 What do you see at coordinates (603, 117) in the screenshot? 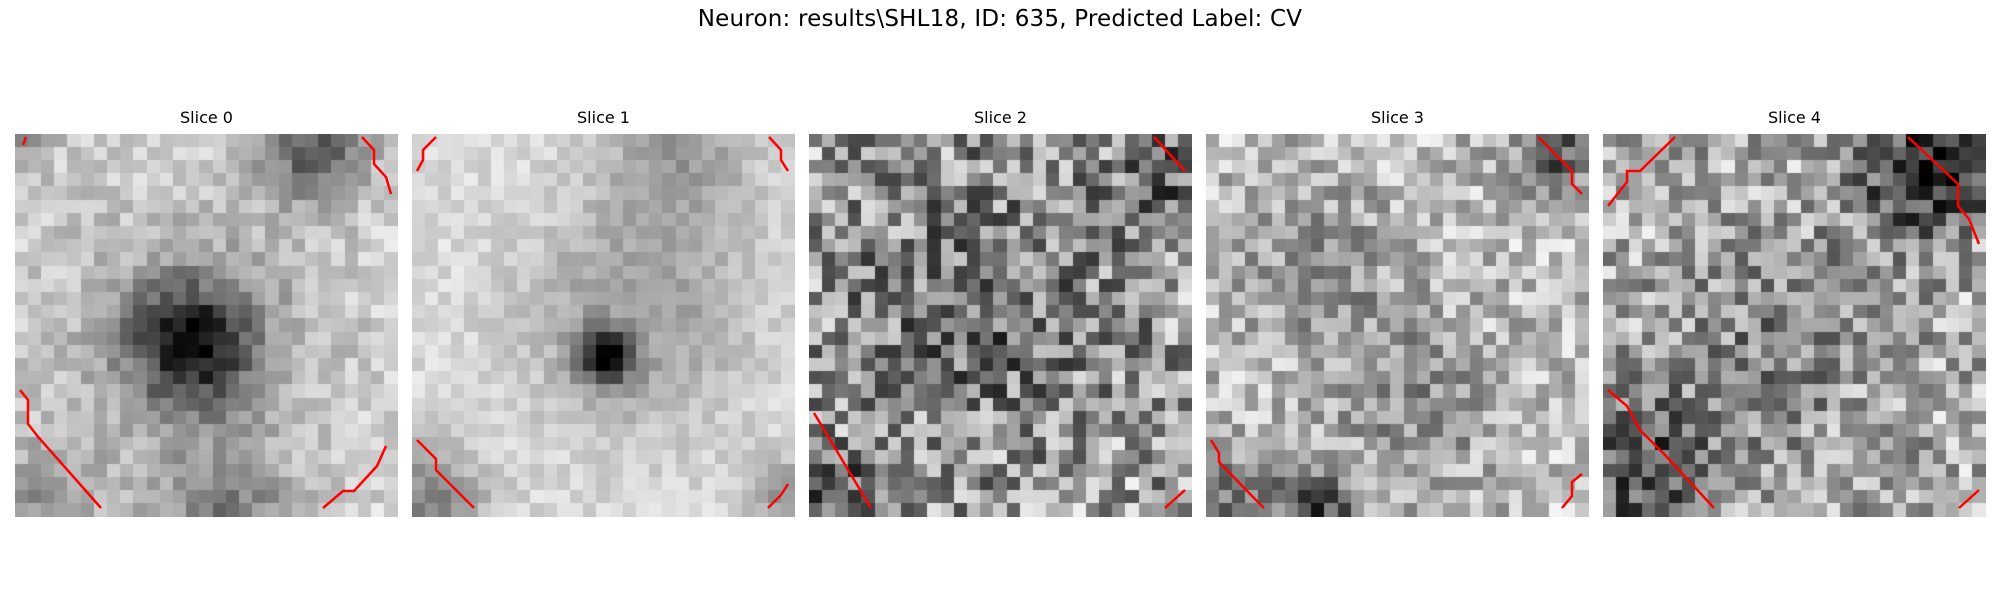
I see `slice-title-1: Slice 1` at bounding box center [603, 117].